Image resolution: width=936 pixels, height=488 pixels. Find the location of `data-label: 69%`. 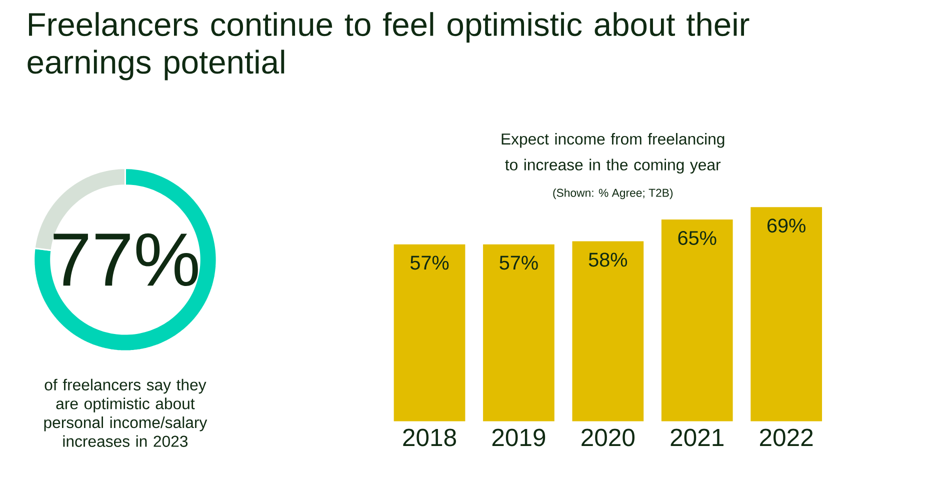

data-label: 69% is located at coordinates (787, 225).